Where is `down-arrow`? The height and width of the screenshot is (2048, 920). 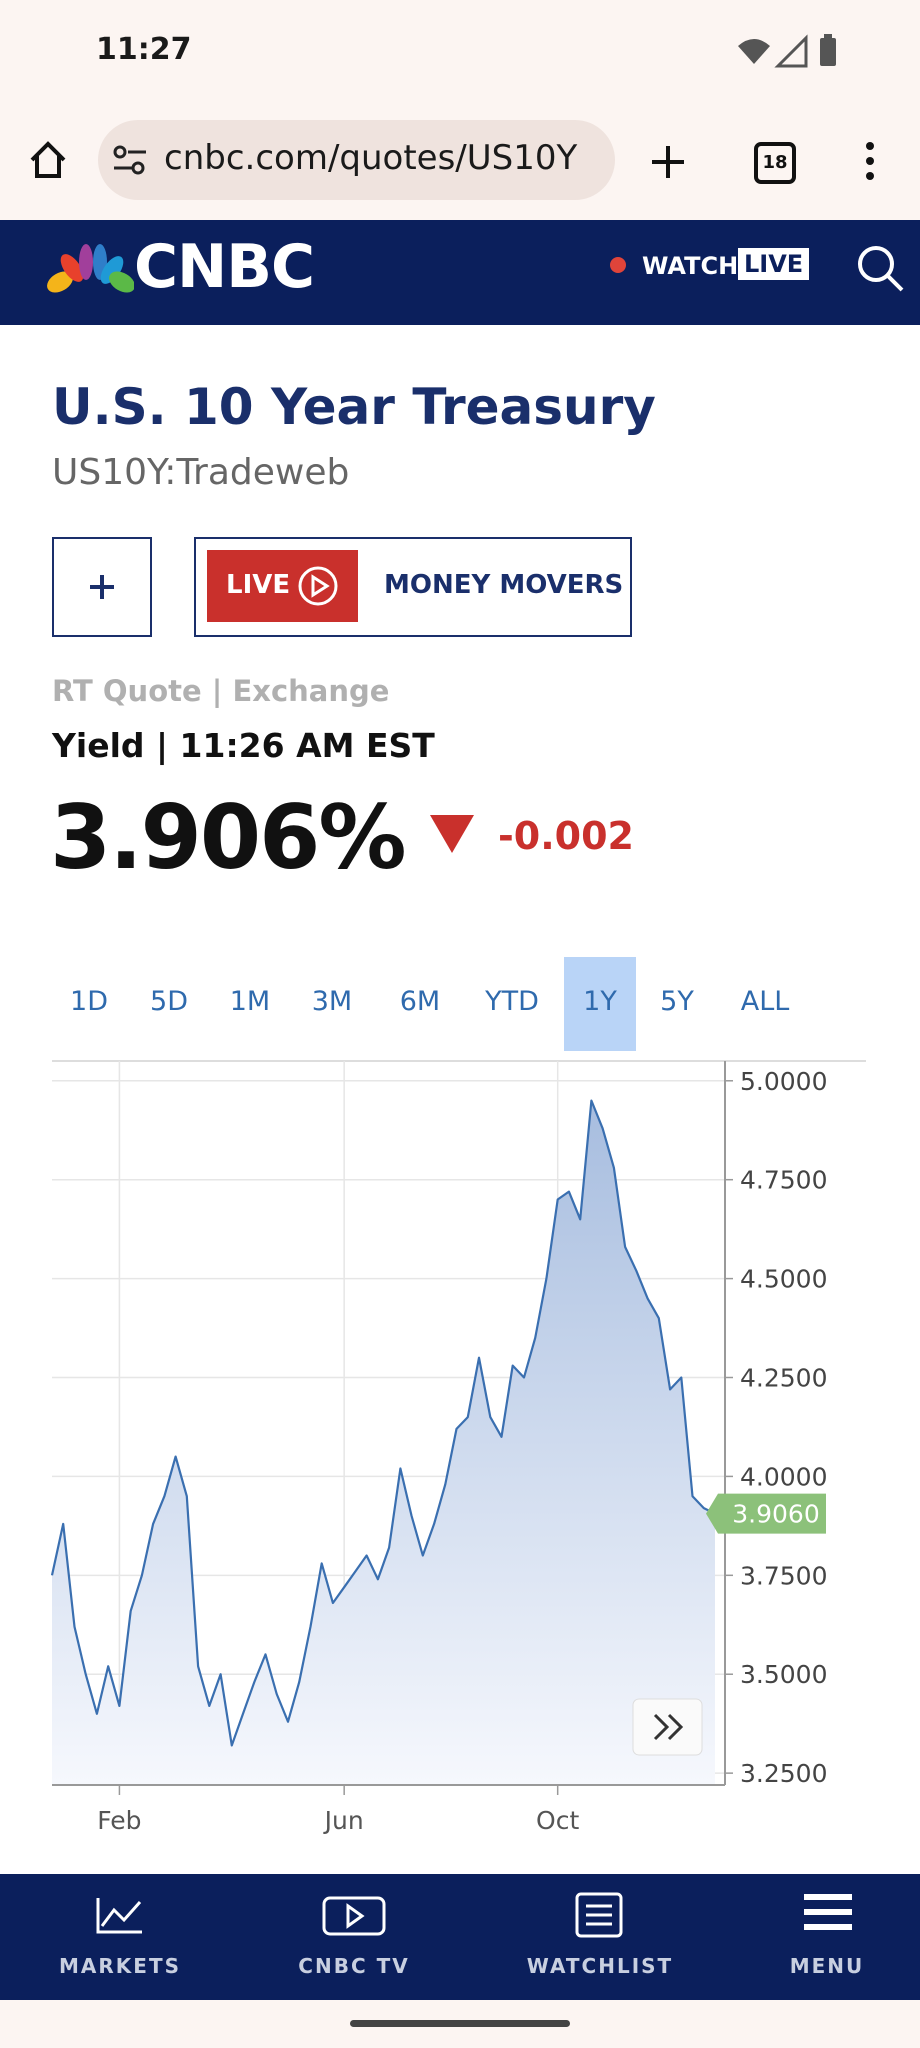 down-arrow is located at coordinates (452, 834).